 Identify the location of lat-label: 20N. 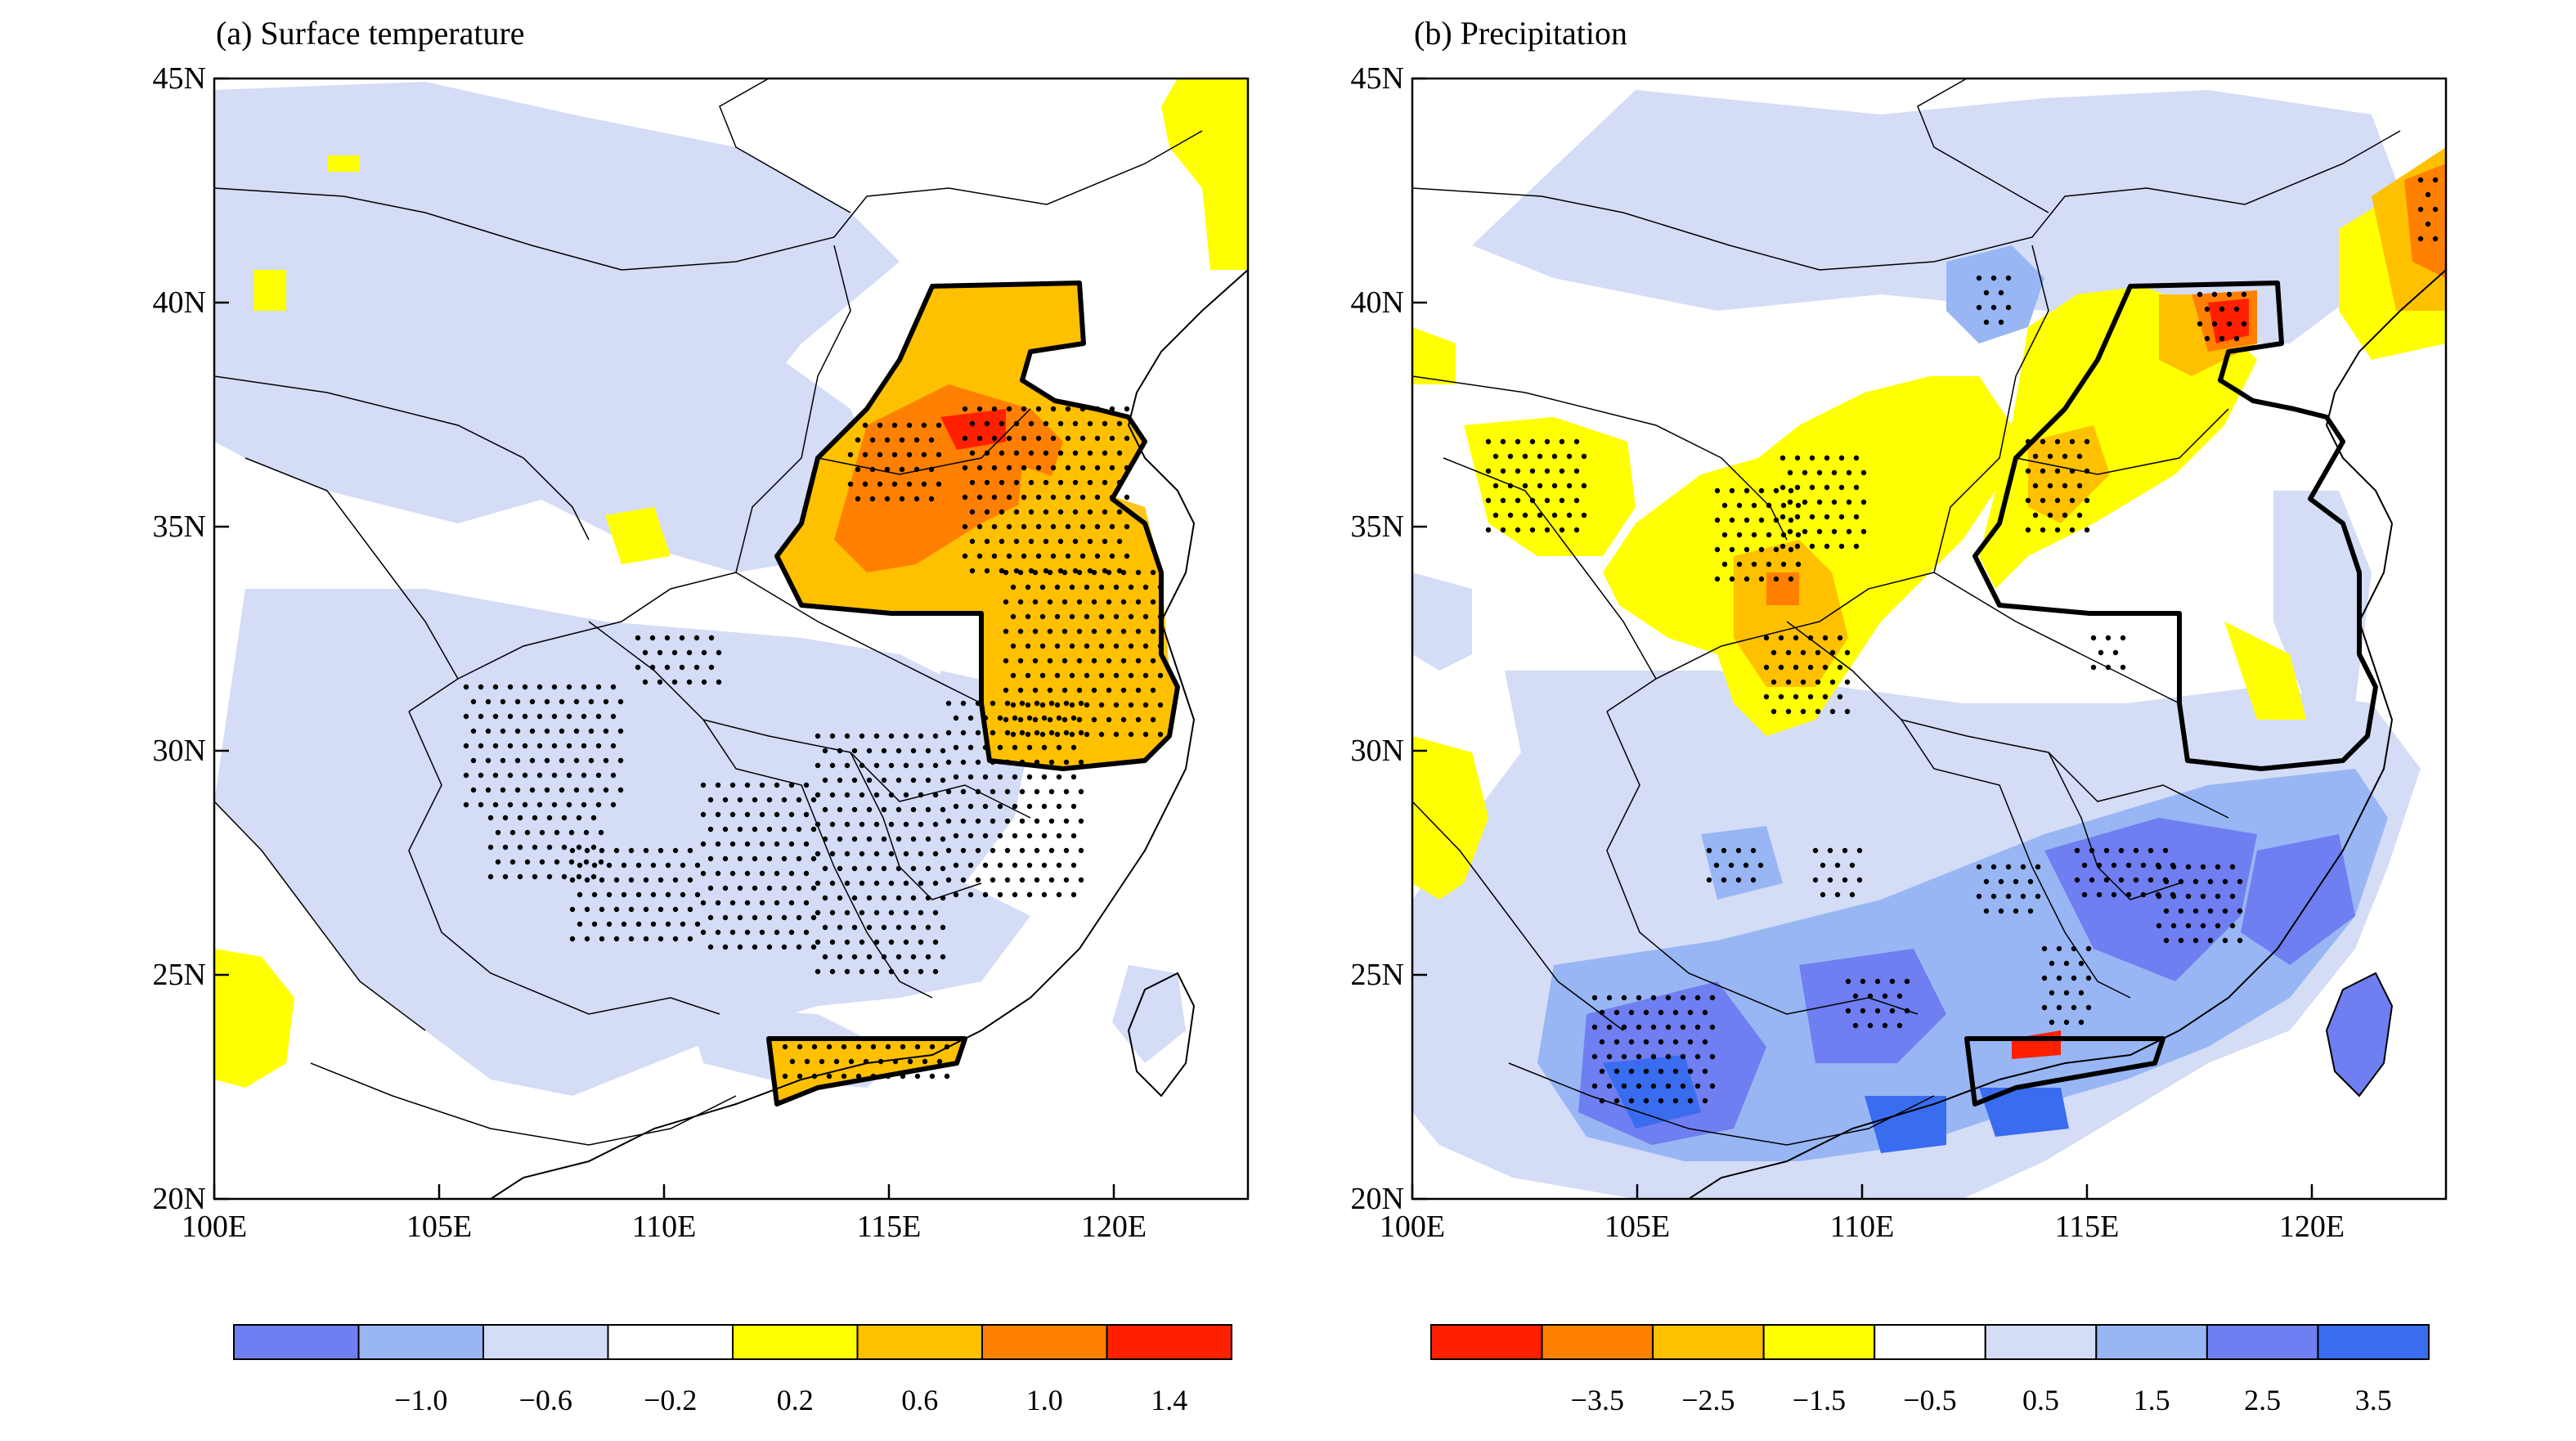
(179, 1199).